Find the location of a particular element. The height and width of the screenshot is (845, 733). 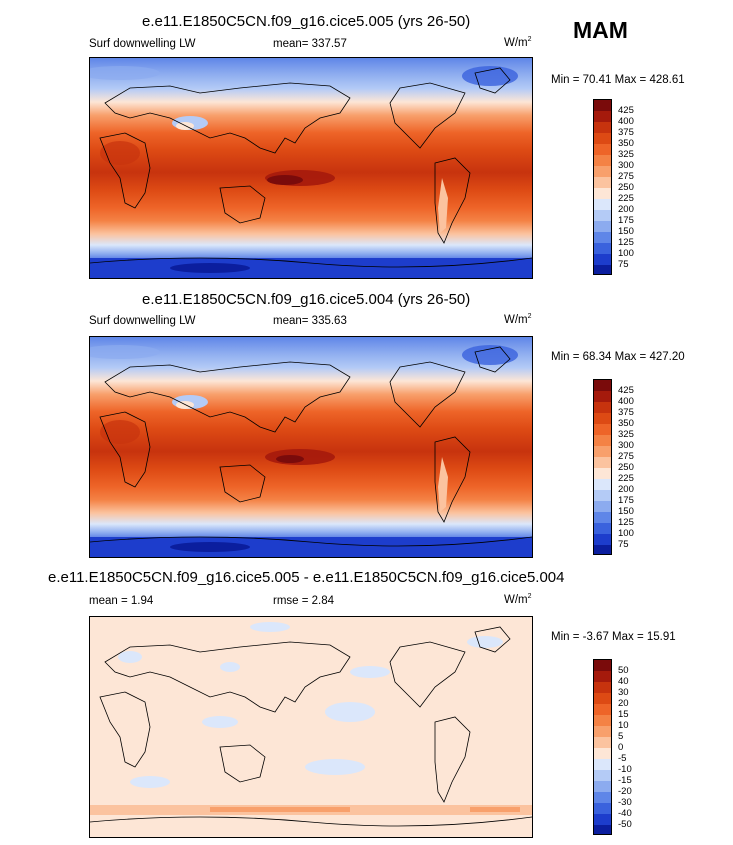

colorbar-tick-label: -30 is located at coordinates (625, 802).